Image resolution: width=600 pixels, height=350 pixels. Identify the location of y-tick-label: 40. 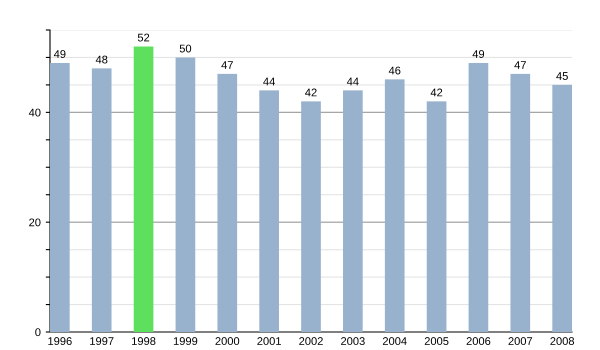
(34, 112).